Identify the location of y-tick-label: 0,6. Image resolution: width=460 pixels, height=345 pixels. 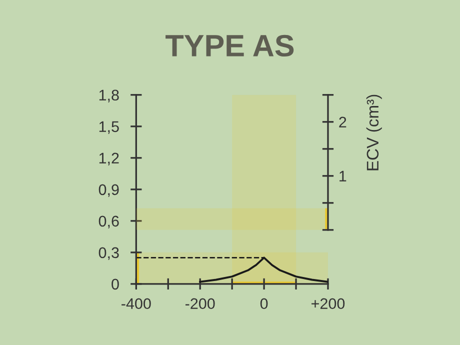
(108, 222).